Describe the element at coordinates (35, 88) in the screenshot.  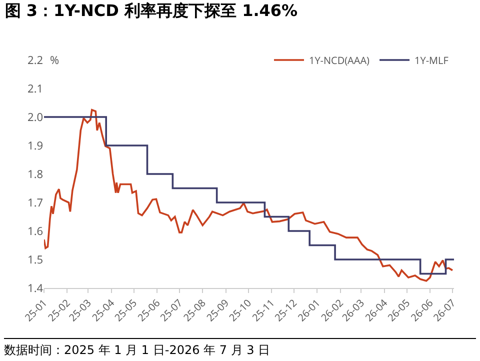
I see `y-tick-label: 2.1` at that location.